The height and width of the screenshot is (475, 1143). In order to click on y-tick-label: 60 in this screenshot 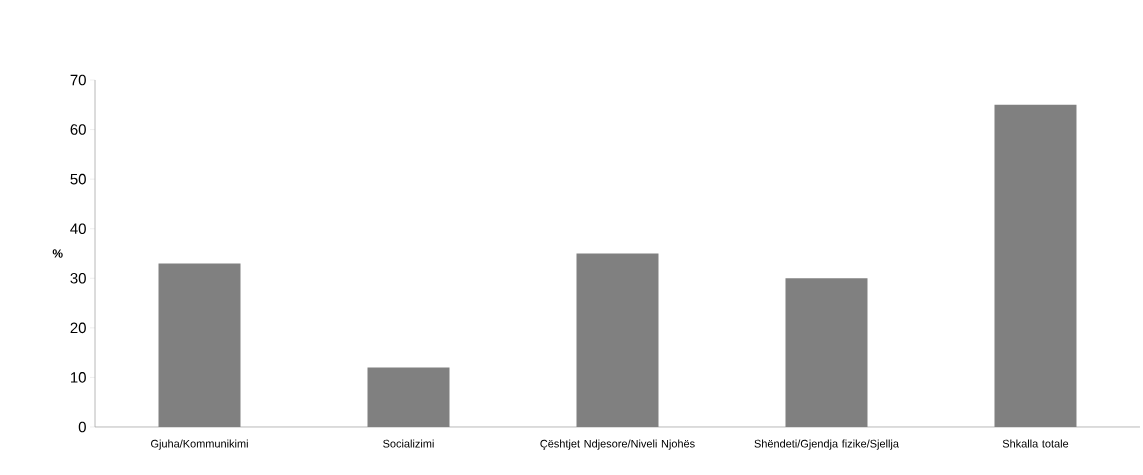, I will do `click(78, 129)`.